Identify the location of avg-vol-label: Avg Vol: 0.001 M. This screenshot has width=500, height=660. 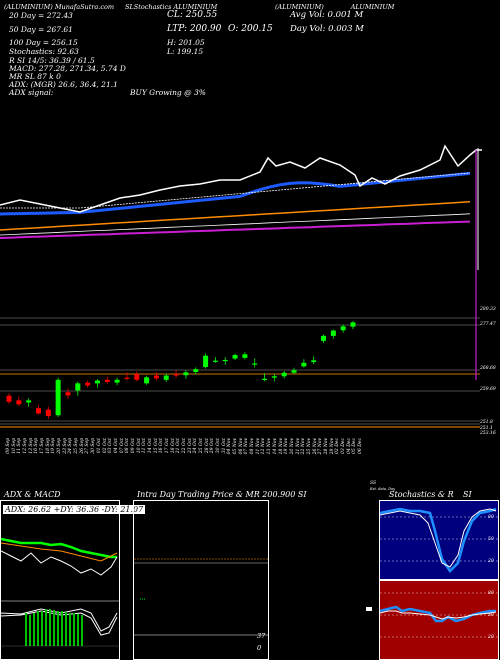
(327, 15).